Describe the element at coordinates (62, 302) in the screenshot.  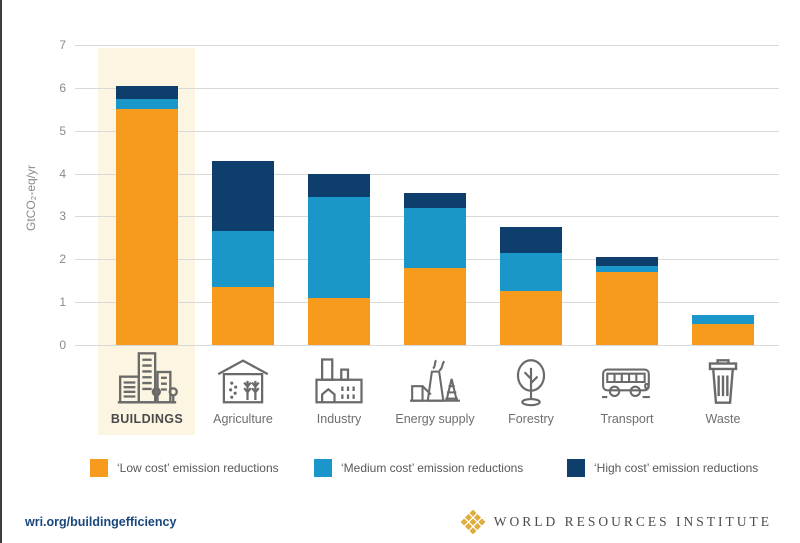
I see `y-tick-label: 1` at that location.